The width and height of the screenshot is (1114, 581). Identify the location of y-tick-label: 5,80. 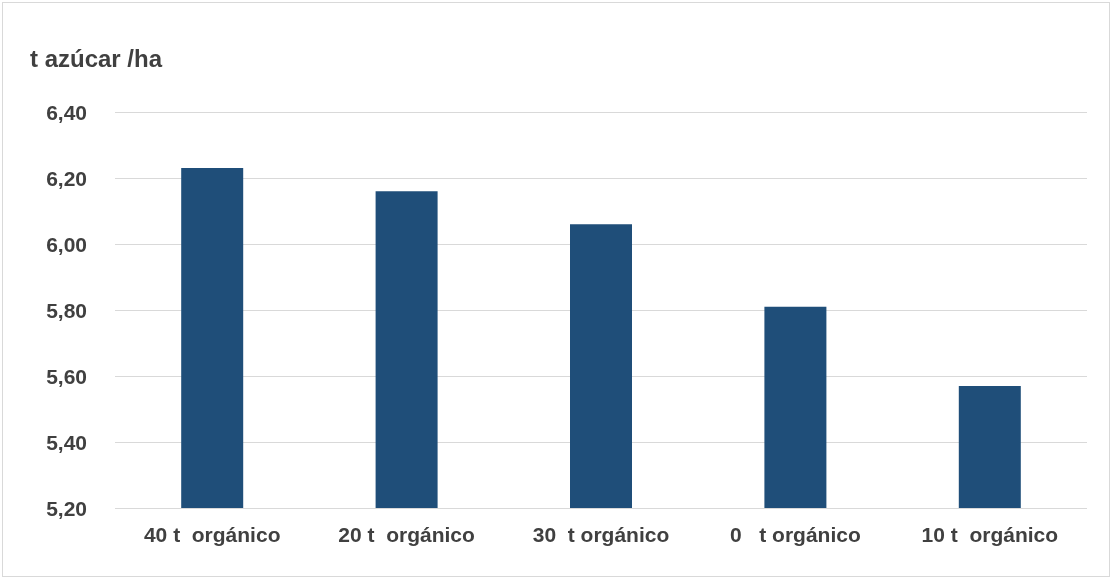
(66, 310).